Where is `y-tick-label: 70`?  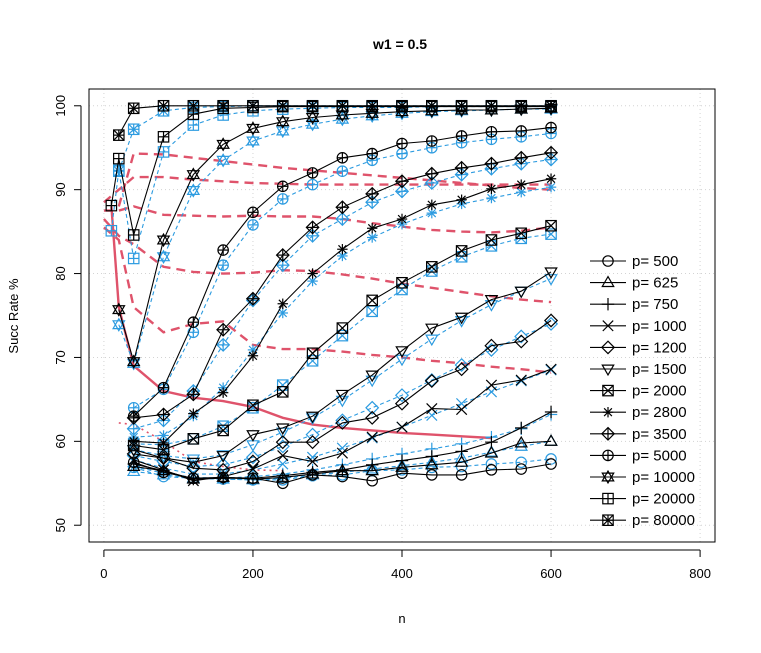
y-tick-label: 70 is located at coordinates (60, 357).